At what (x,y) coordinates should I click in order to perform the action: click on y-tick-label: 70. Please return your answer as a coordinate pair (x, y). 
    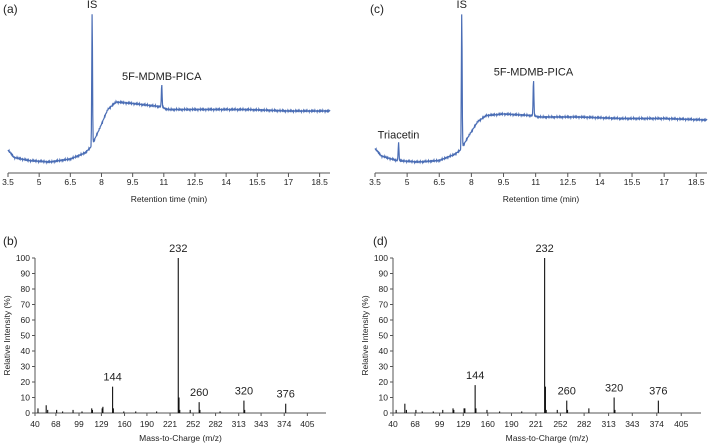
    Looking at the image, I should click on (384, 305).